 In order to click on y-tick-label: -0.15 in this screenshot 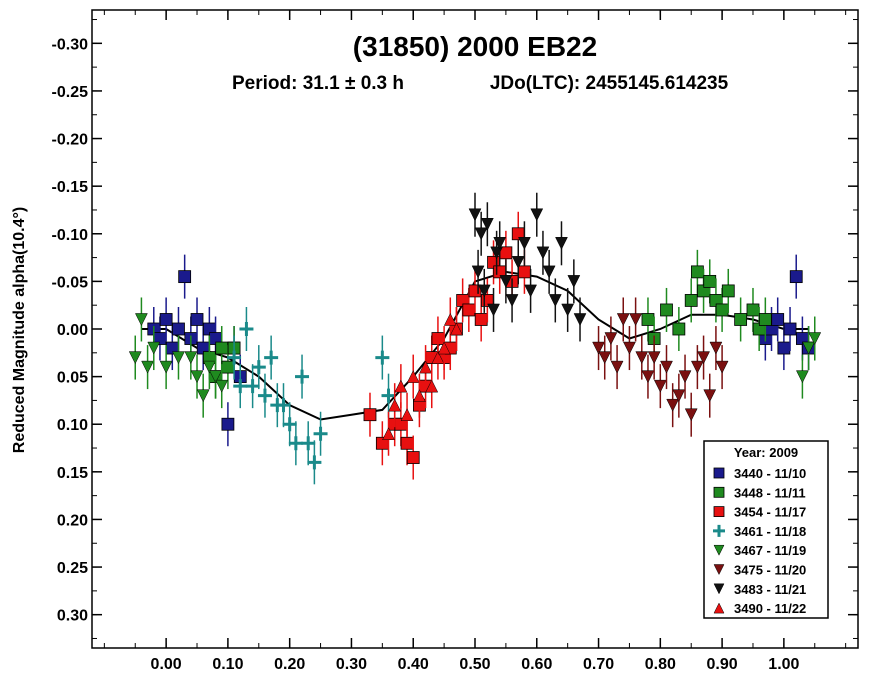, I will do `click(70, 187)`.